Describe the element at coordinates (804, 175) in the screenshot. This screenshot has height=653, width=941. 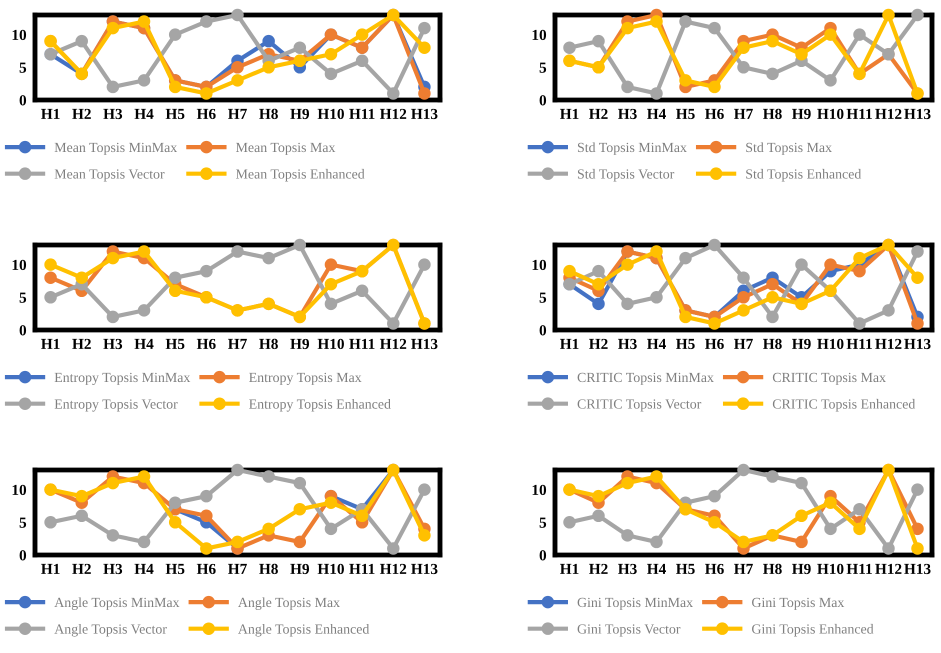
I see `legend-label: Std Topsis Enhanced` at that location.